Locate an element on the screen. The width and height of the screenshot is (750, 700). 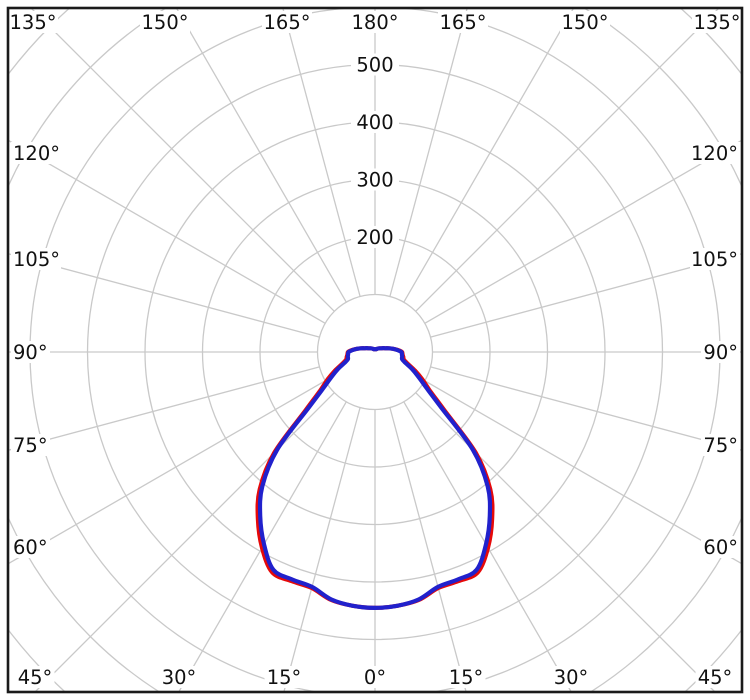
curve-blue is located at coordinates (375, 478).